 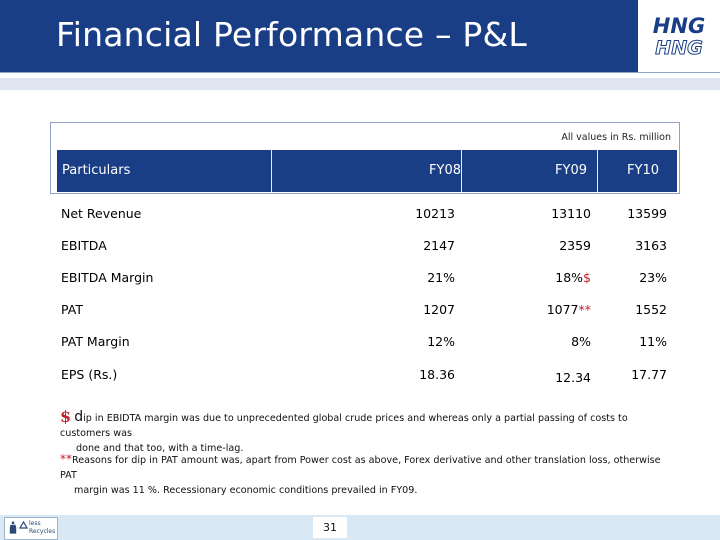 What do you see at coordinates (437, 374) in the screenshot?
I see `value-fy08: 18.36` at bounding box center [437, 374].